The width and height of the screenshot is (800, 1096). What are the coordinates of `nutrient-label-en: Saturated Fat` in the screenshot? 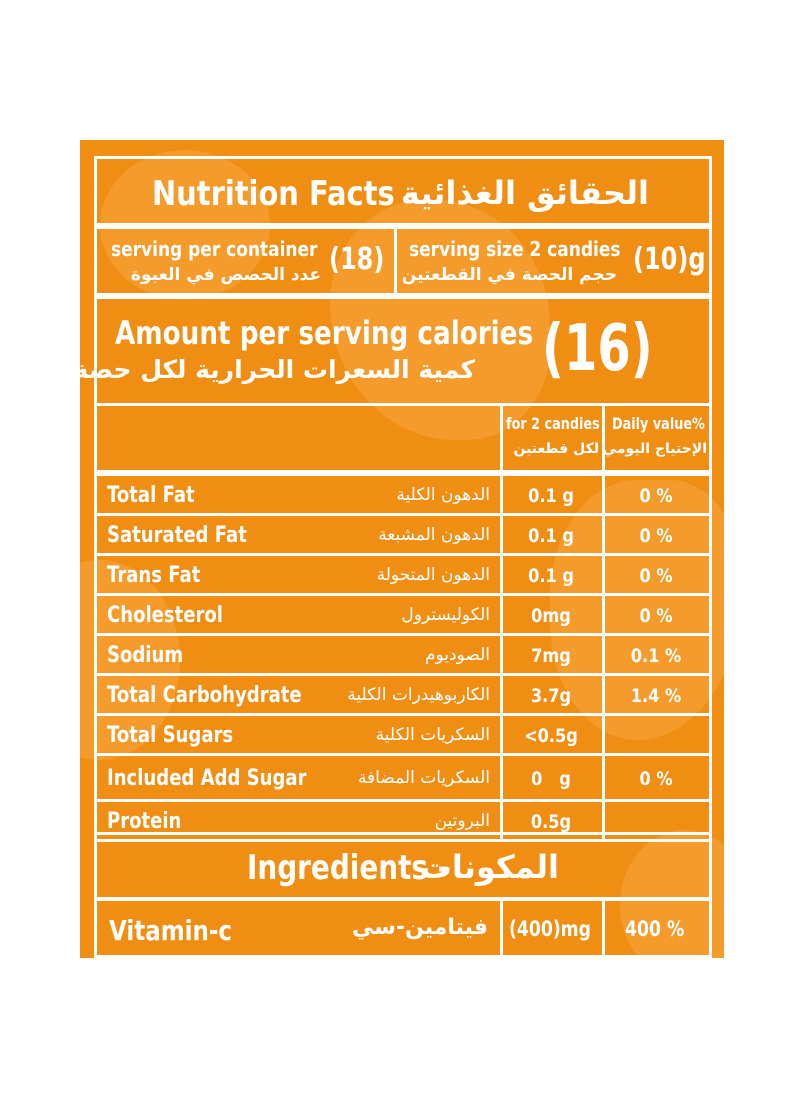 It's located at (177, 535).